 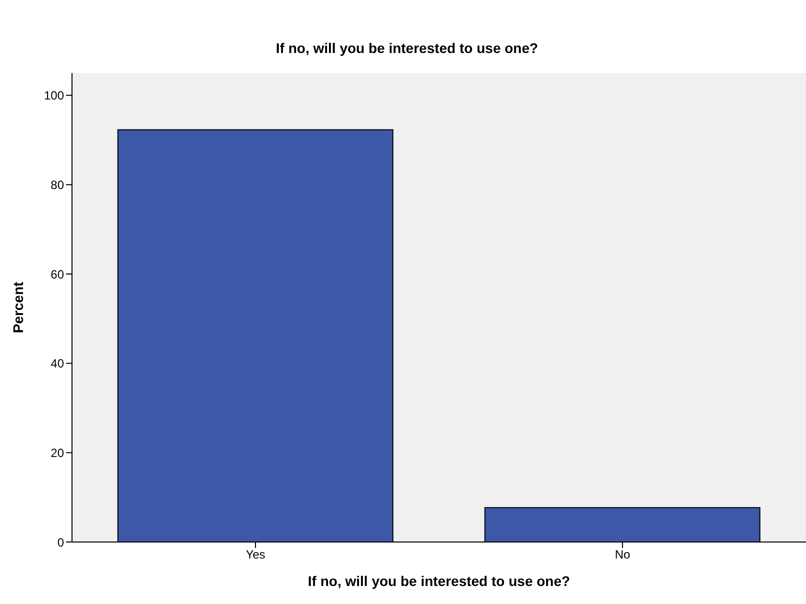 I want to click on y-tick-label: 40, so click(x=57, y=363).